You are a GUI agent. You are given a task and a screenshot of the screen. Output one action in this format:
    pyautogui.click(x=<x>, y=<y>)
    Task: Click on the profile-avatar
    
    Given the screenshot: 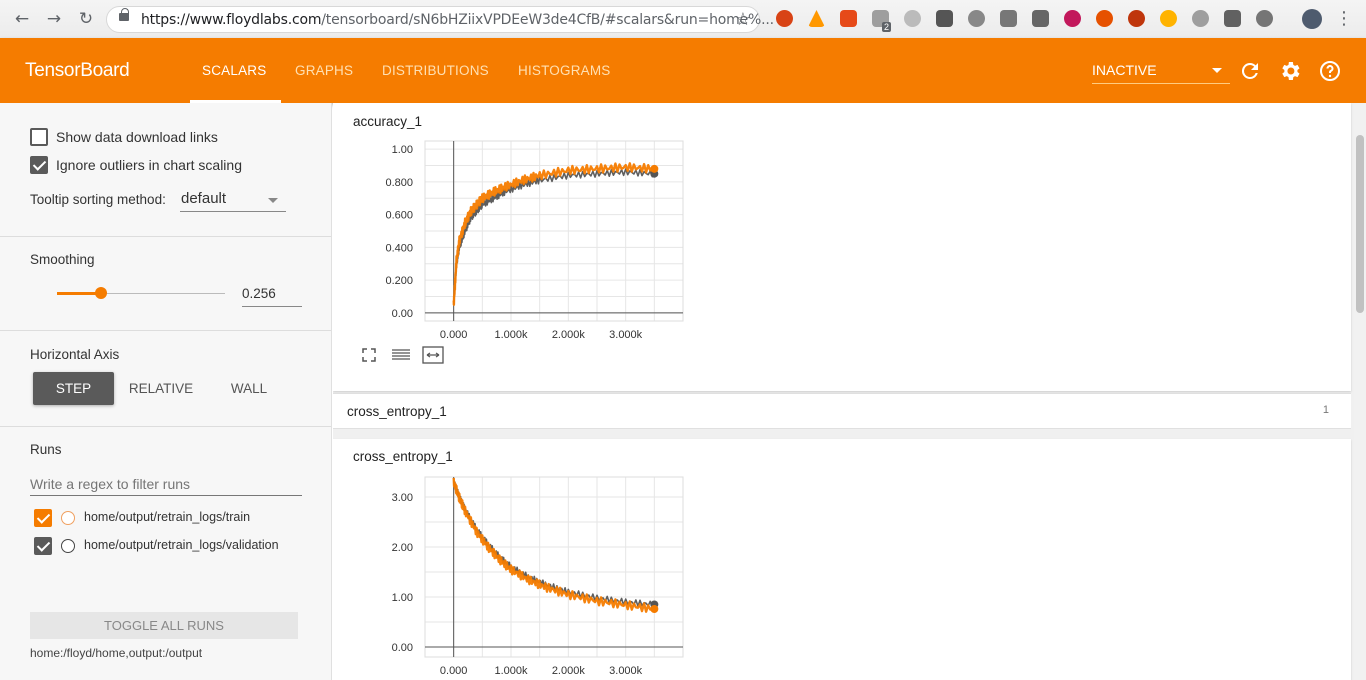 What is the action you would take?
    pyautogui.click(x=1312, y=19)
    